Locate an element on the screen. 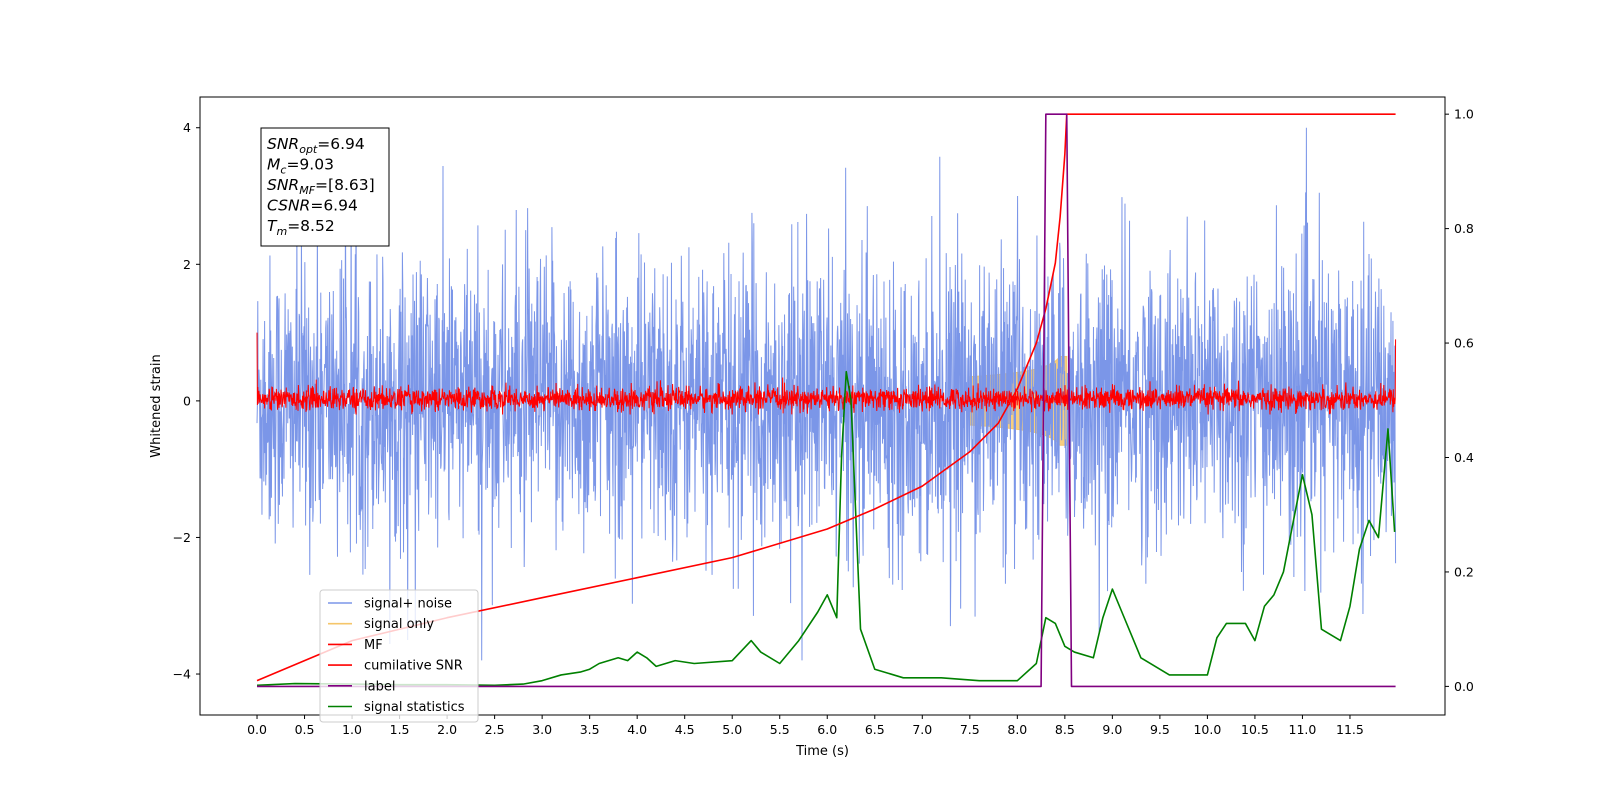  legend-entry-label: signal only is located at coordinates (399, 624).